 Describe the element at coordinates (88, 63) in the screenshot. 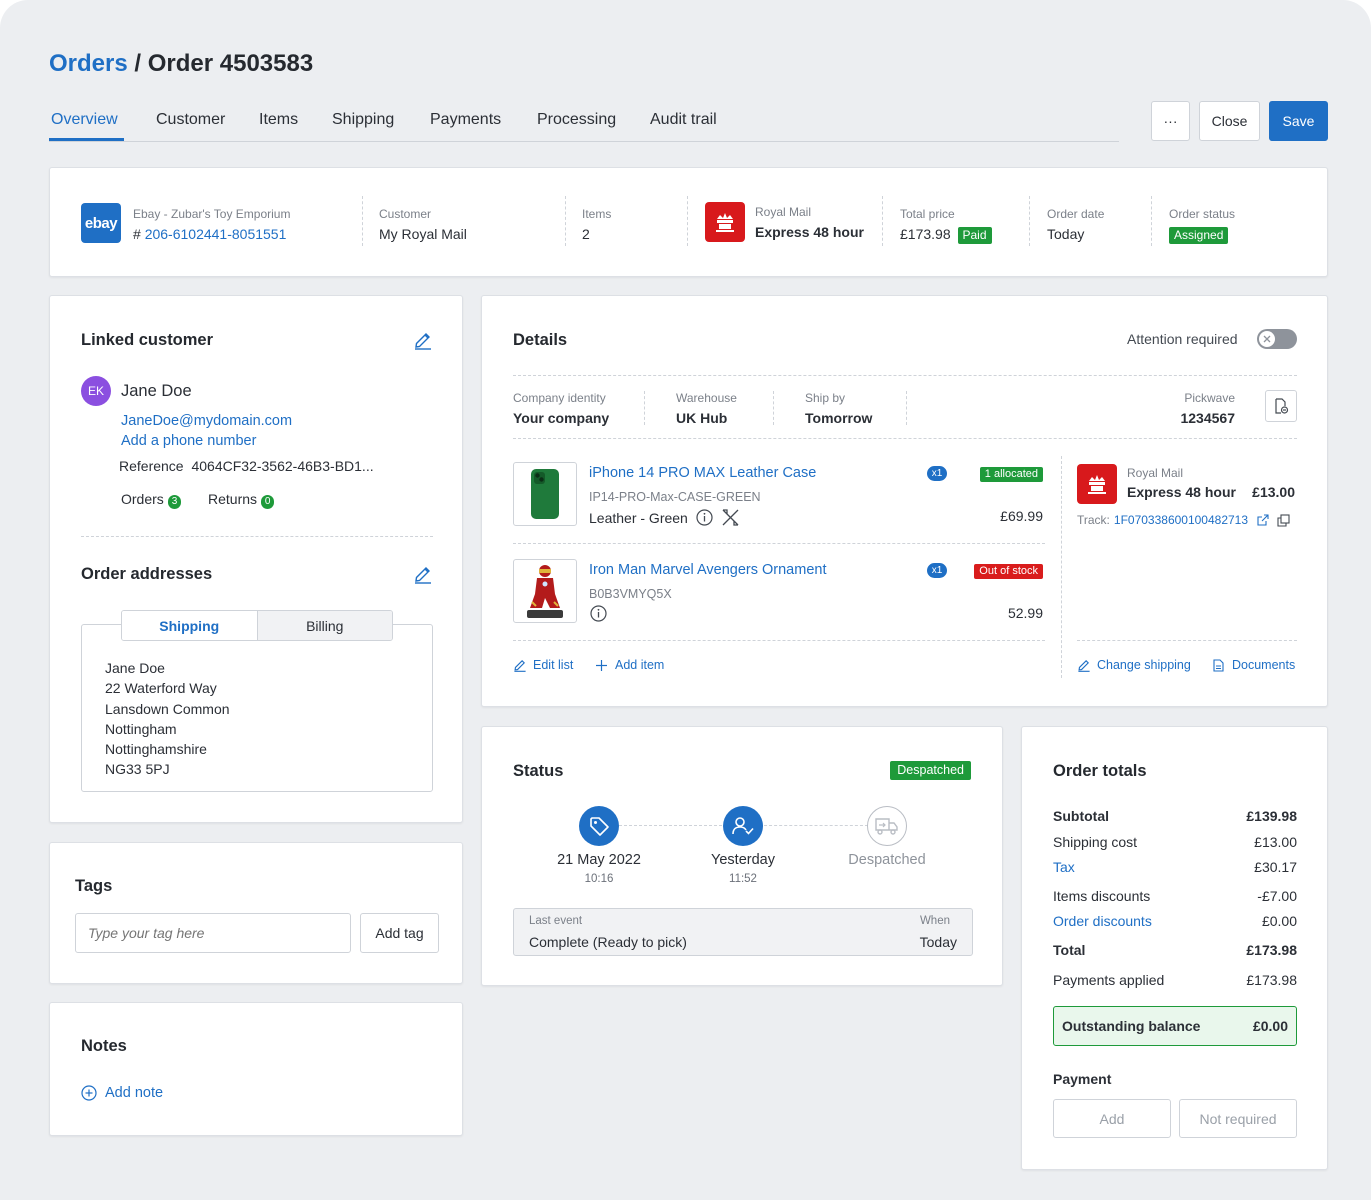

I see `breadcrumb-orders-link: Orders` at that location.